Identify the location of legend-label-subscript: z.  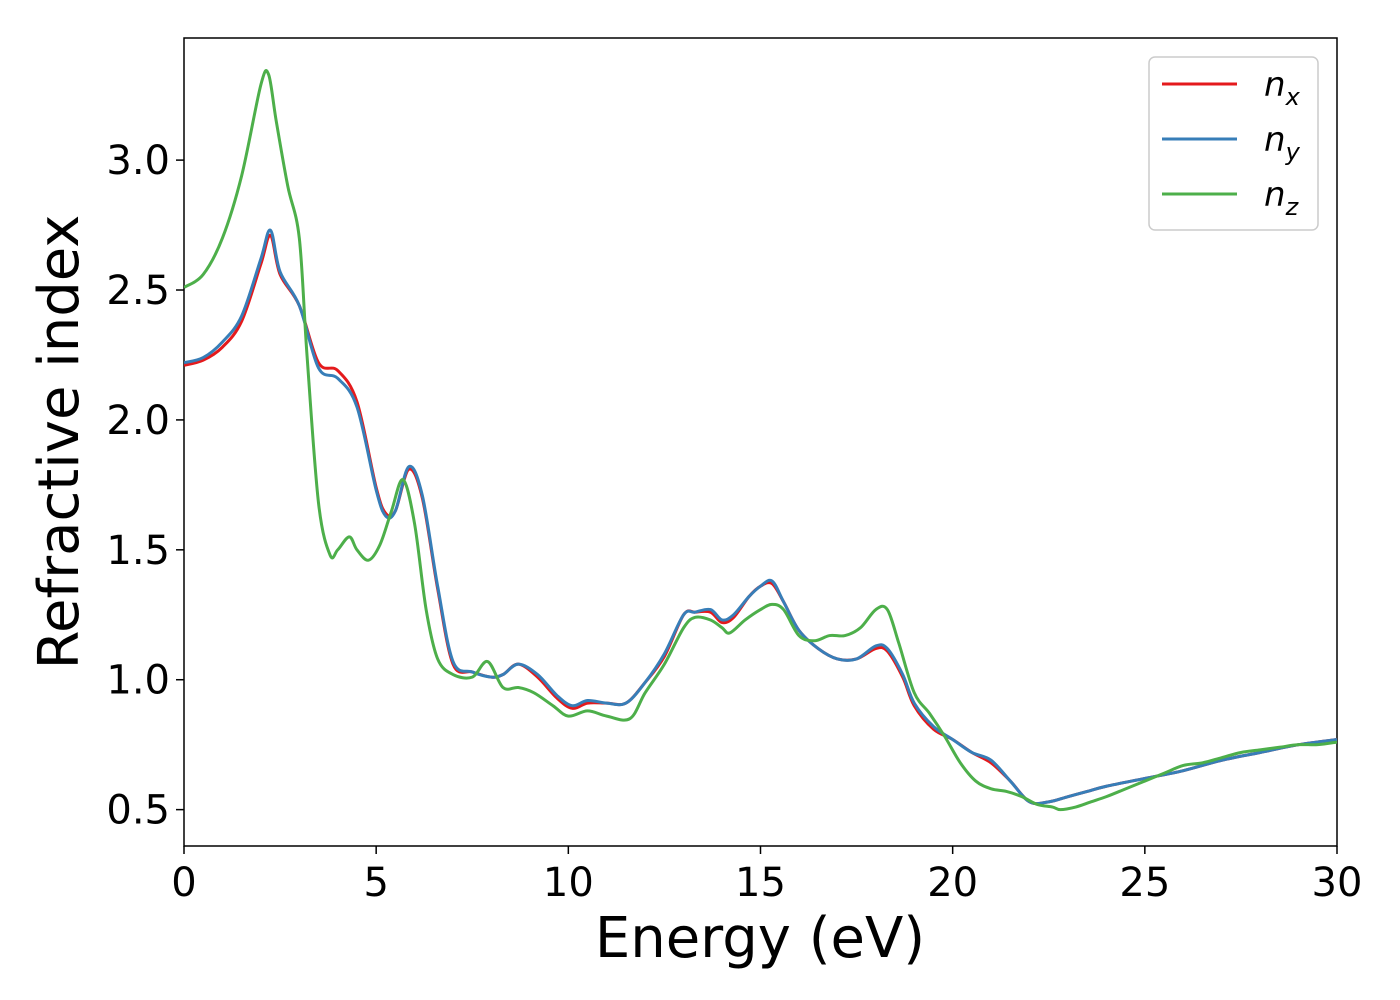
(1292, 207).